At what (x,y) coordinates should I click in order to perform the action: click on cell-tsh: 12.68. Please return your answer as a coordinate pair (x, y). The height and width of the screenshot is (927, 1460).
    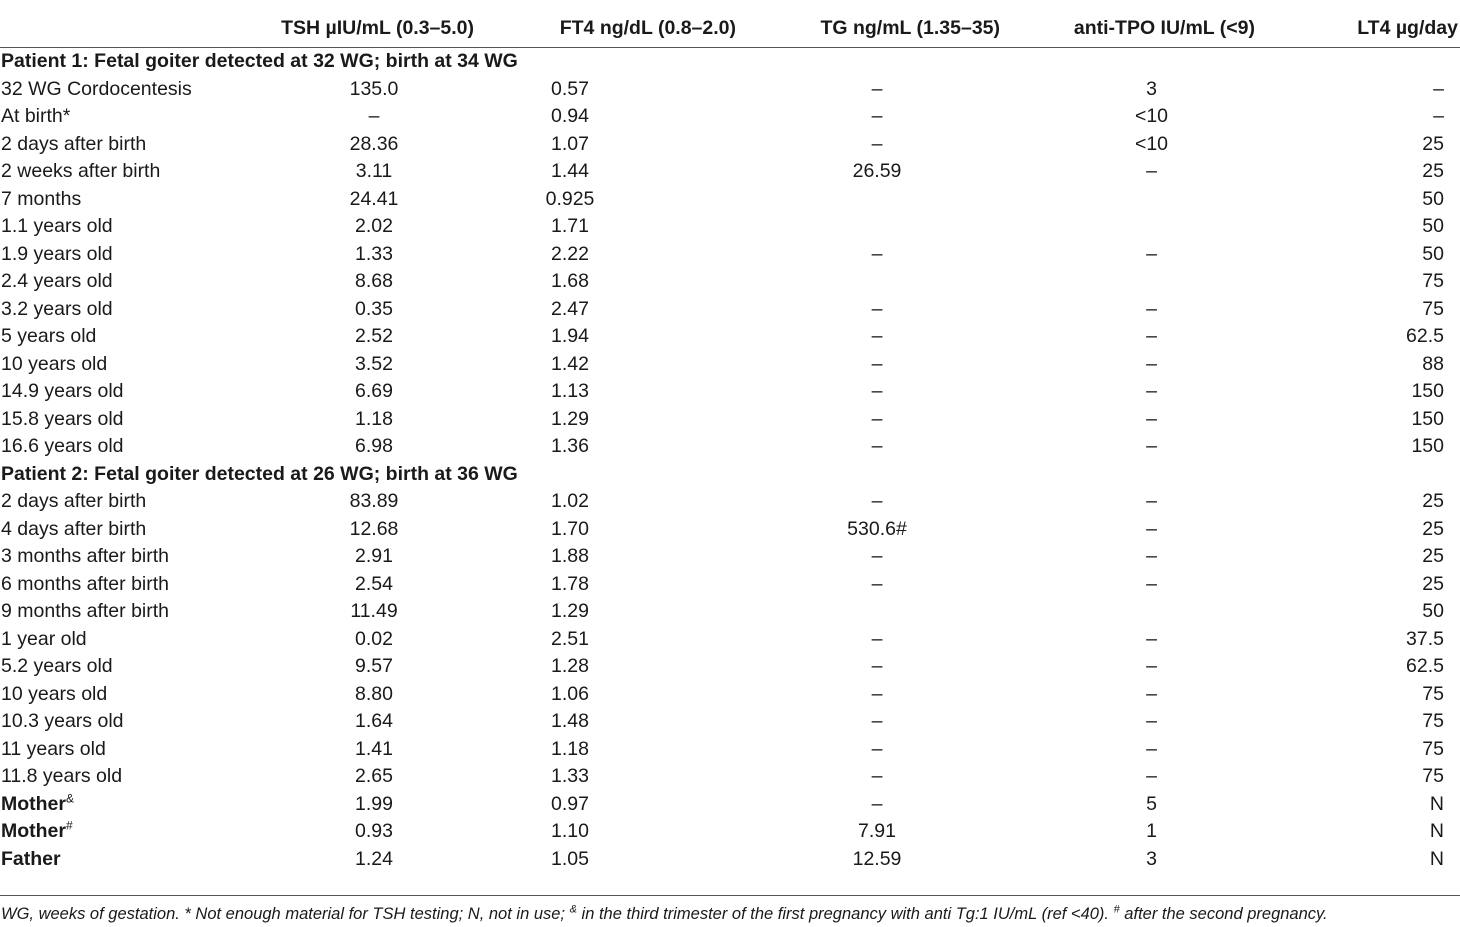
    Looking at the image, I should click on (374, 528).